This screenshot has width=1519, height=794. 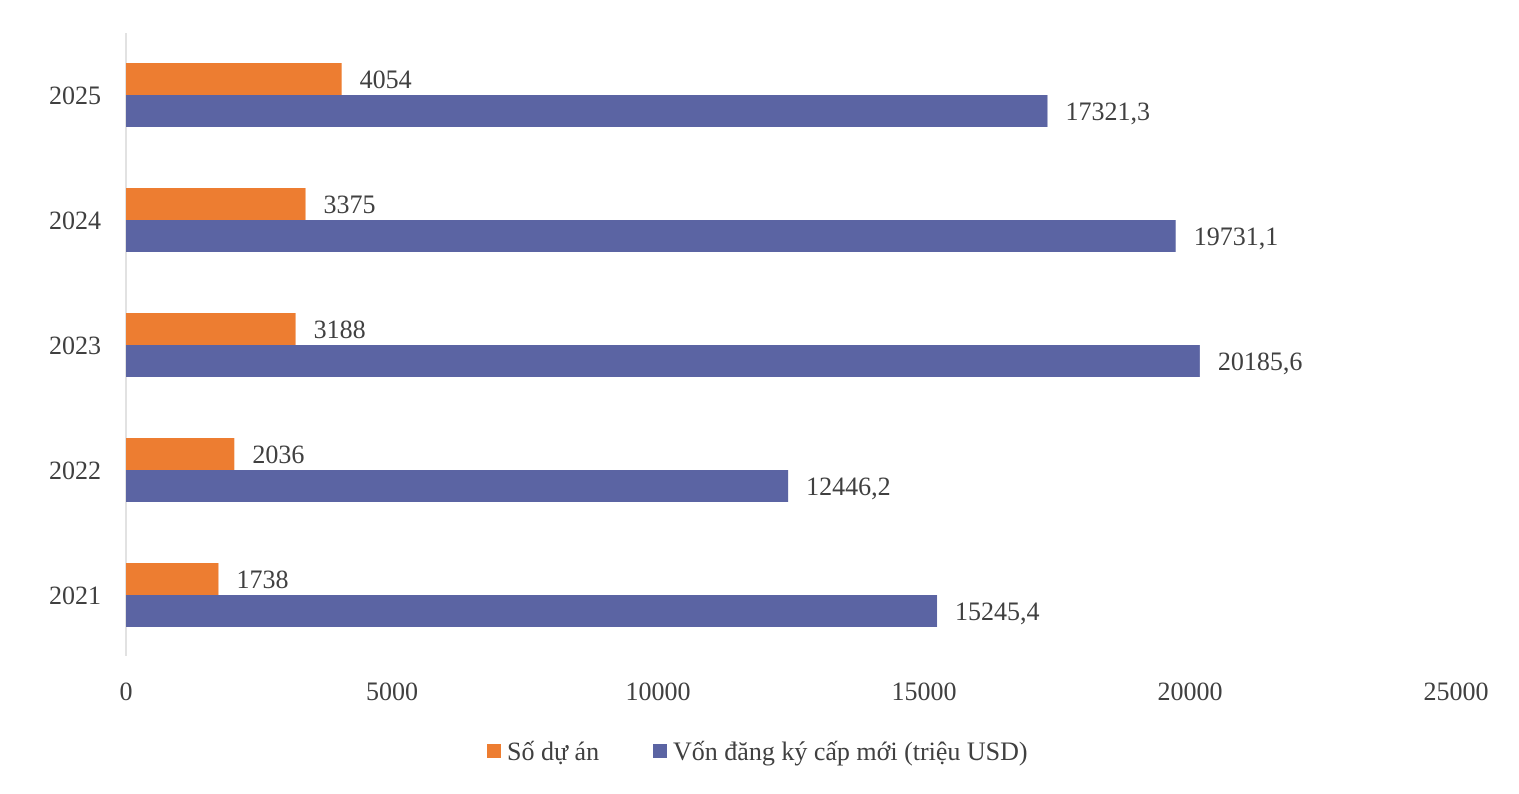 I want to click on legend-swatch-capital, so click(x=660, y=751).